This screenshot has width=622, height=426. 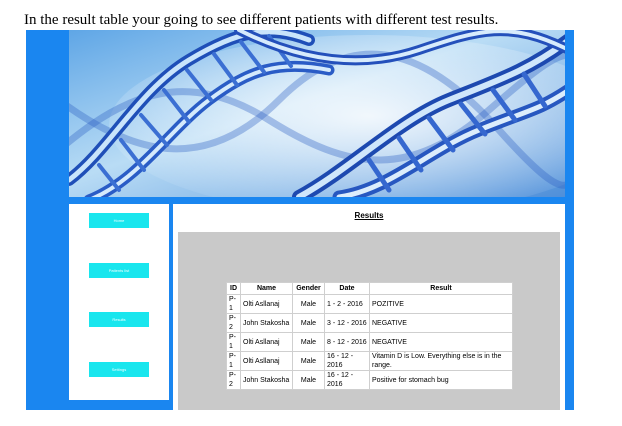 I want to click on cell-result: Positive for stomach bug, so click(x=441, y=380).